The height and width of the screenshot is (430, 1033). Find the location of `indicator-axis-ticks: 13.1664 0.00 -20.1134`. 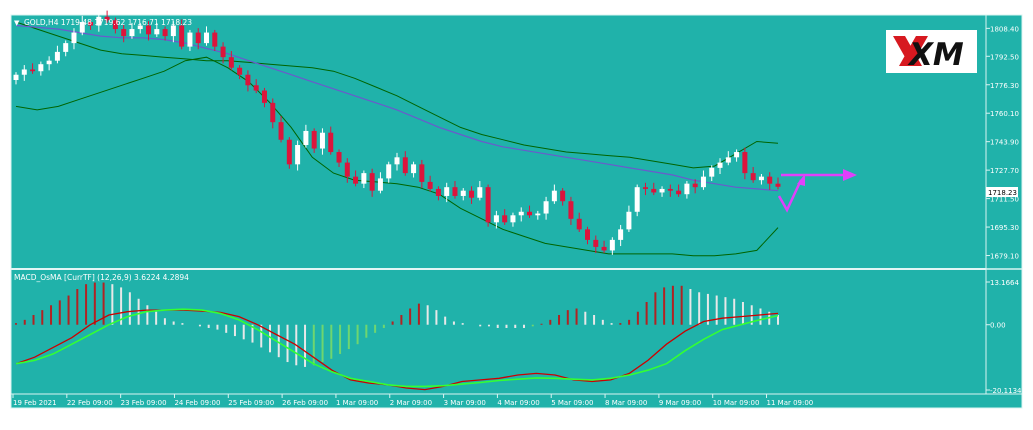

indicator-axis-ticks: 13.1664 0.00 -20.1134 is located at coordinates (1004, 337).